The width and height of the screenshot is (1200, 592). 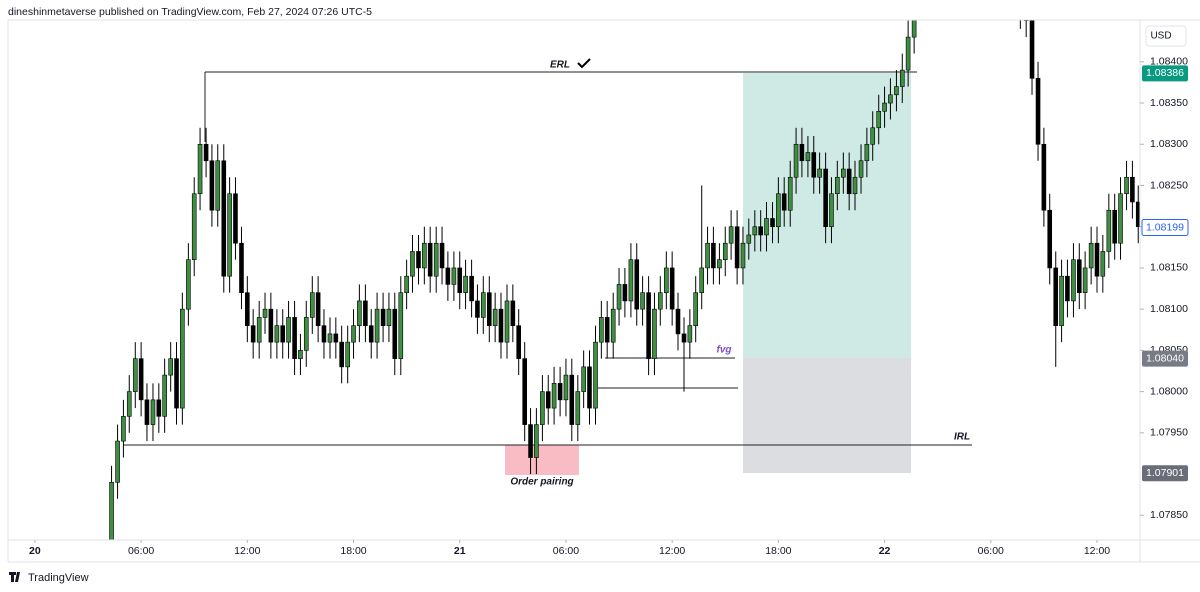 I want to click on y-tick-label: 1.07850, so click(x=1169, y=515).